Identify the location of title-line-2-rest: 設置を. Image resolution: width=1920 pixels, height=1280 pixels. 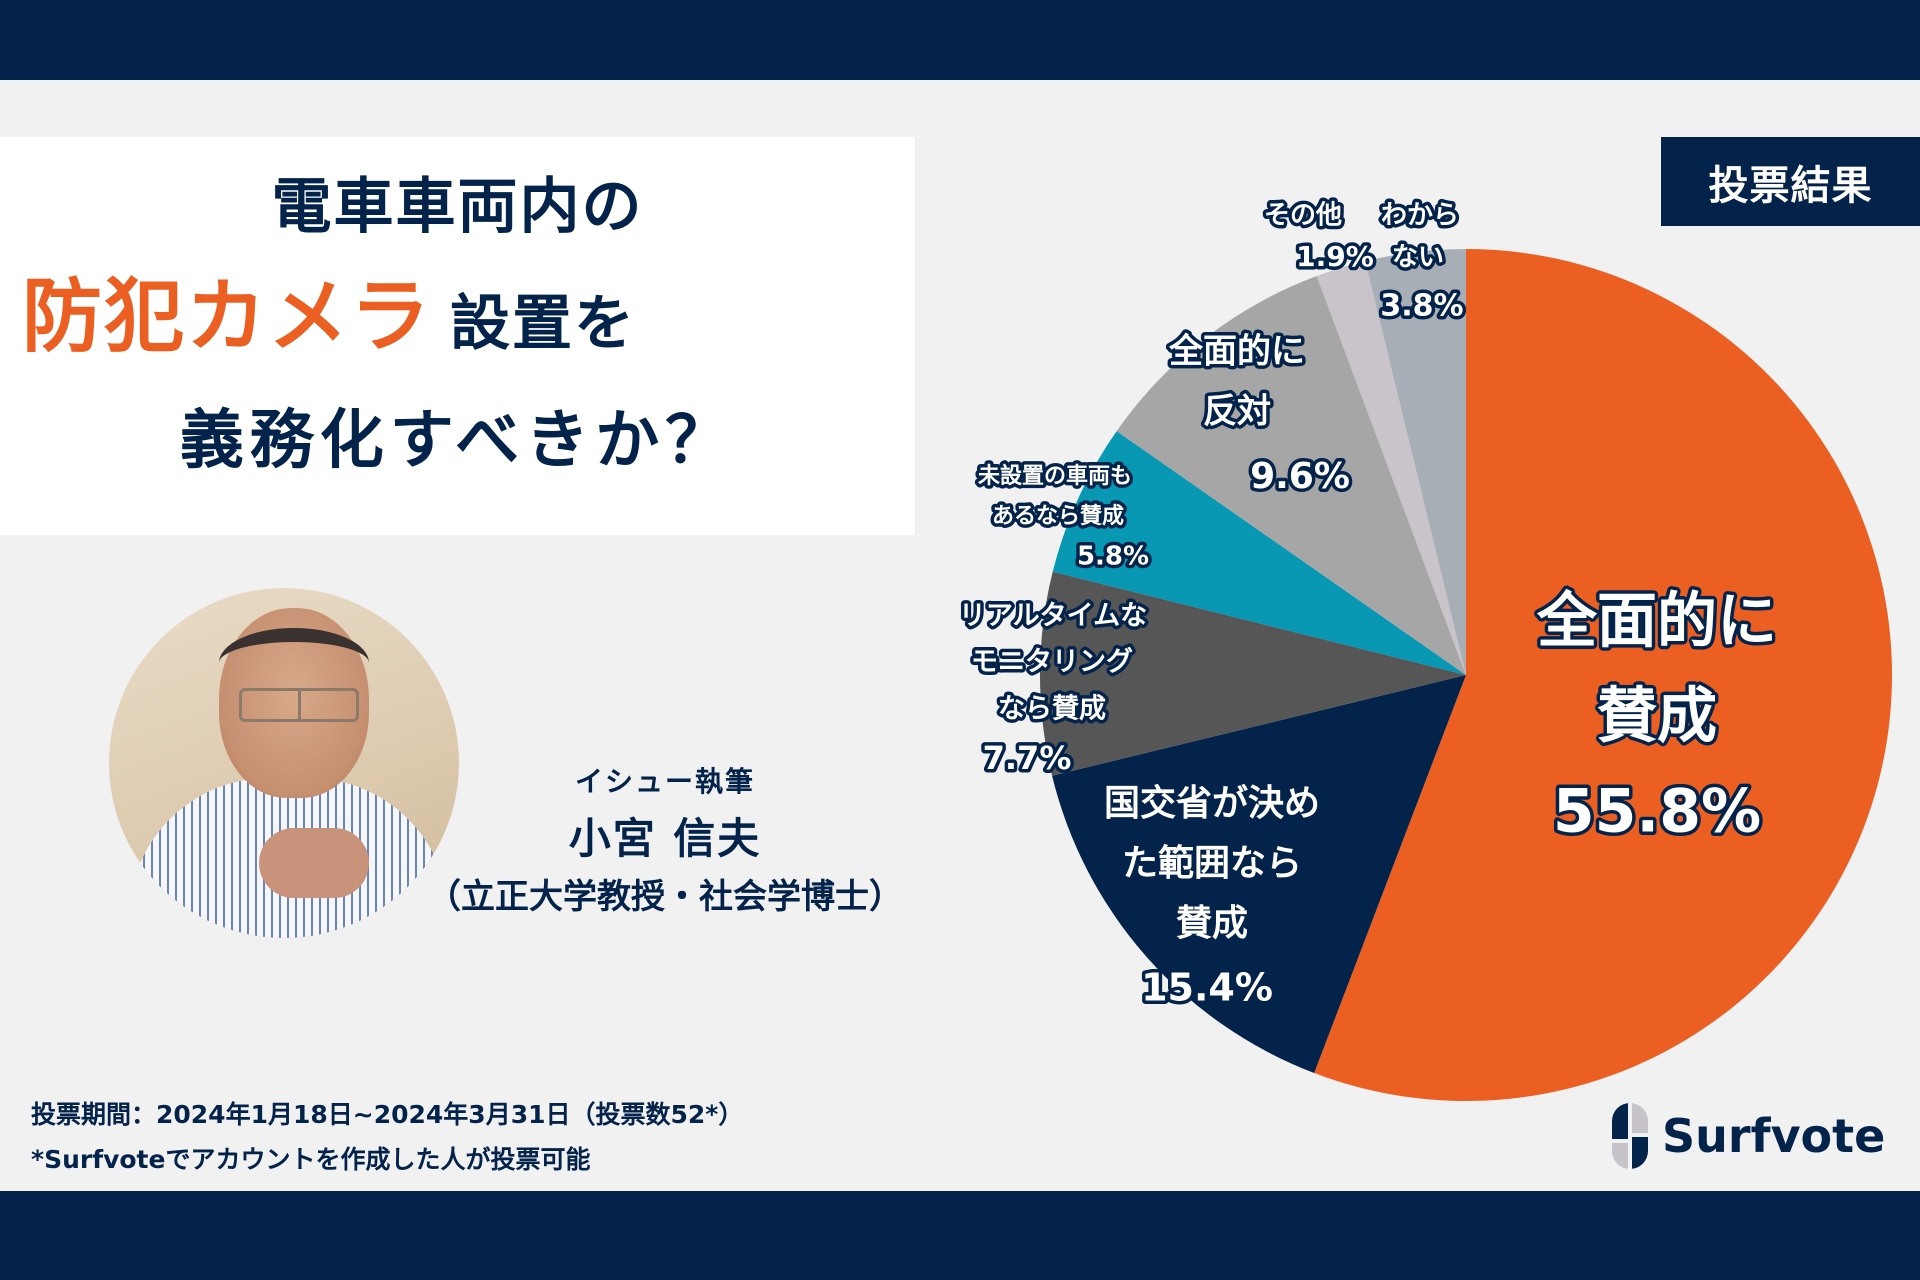
(543, 324).